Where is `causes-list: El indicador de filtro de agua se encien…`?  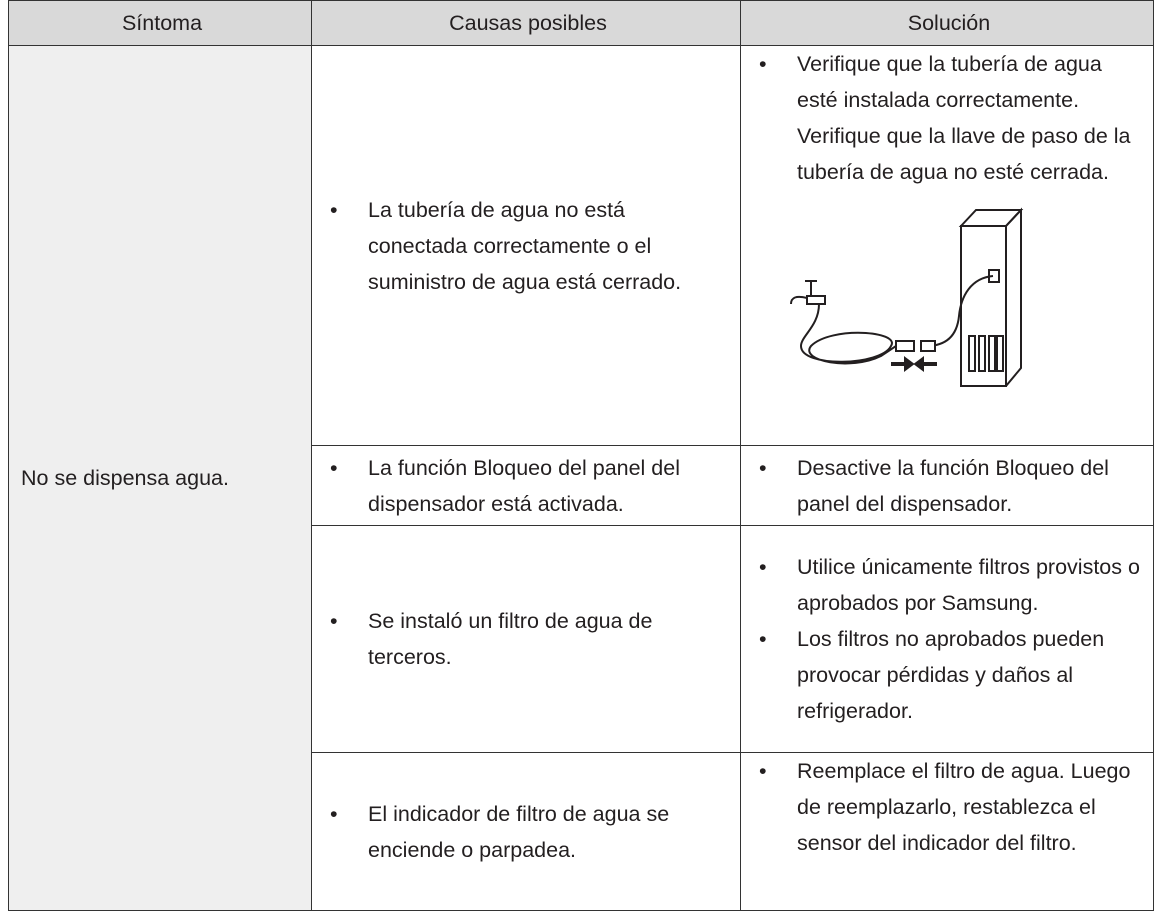
causes-list: El indicador de filtro de agua se encien… is located at coordinates (528, 832).